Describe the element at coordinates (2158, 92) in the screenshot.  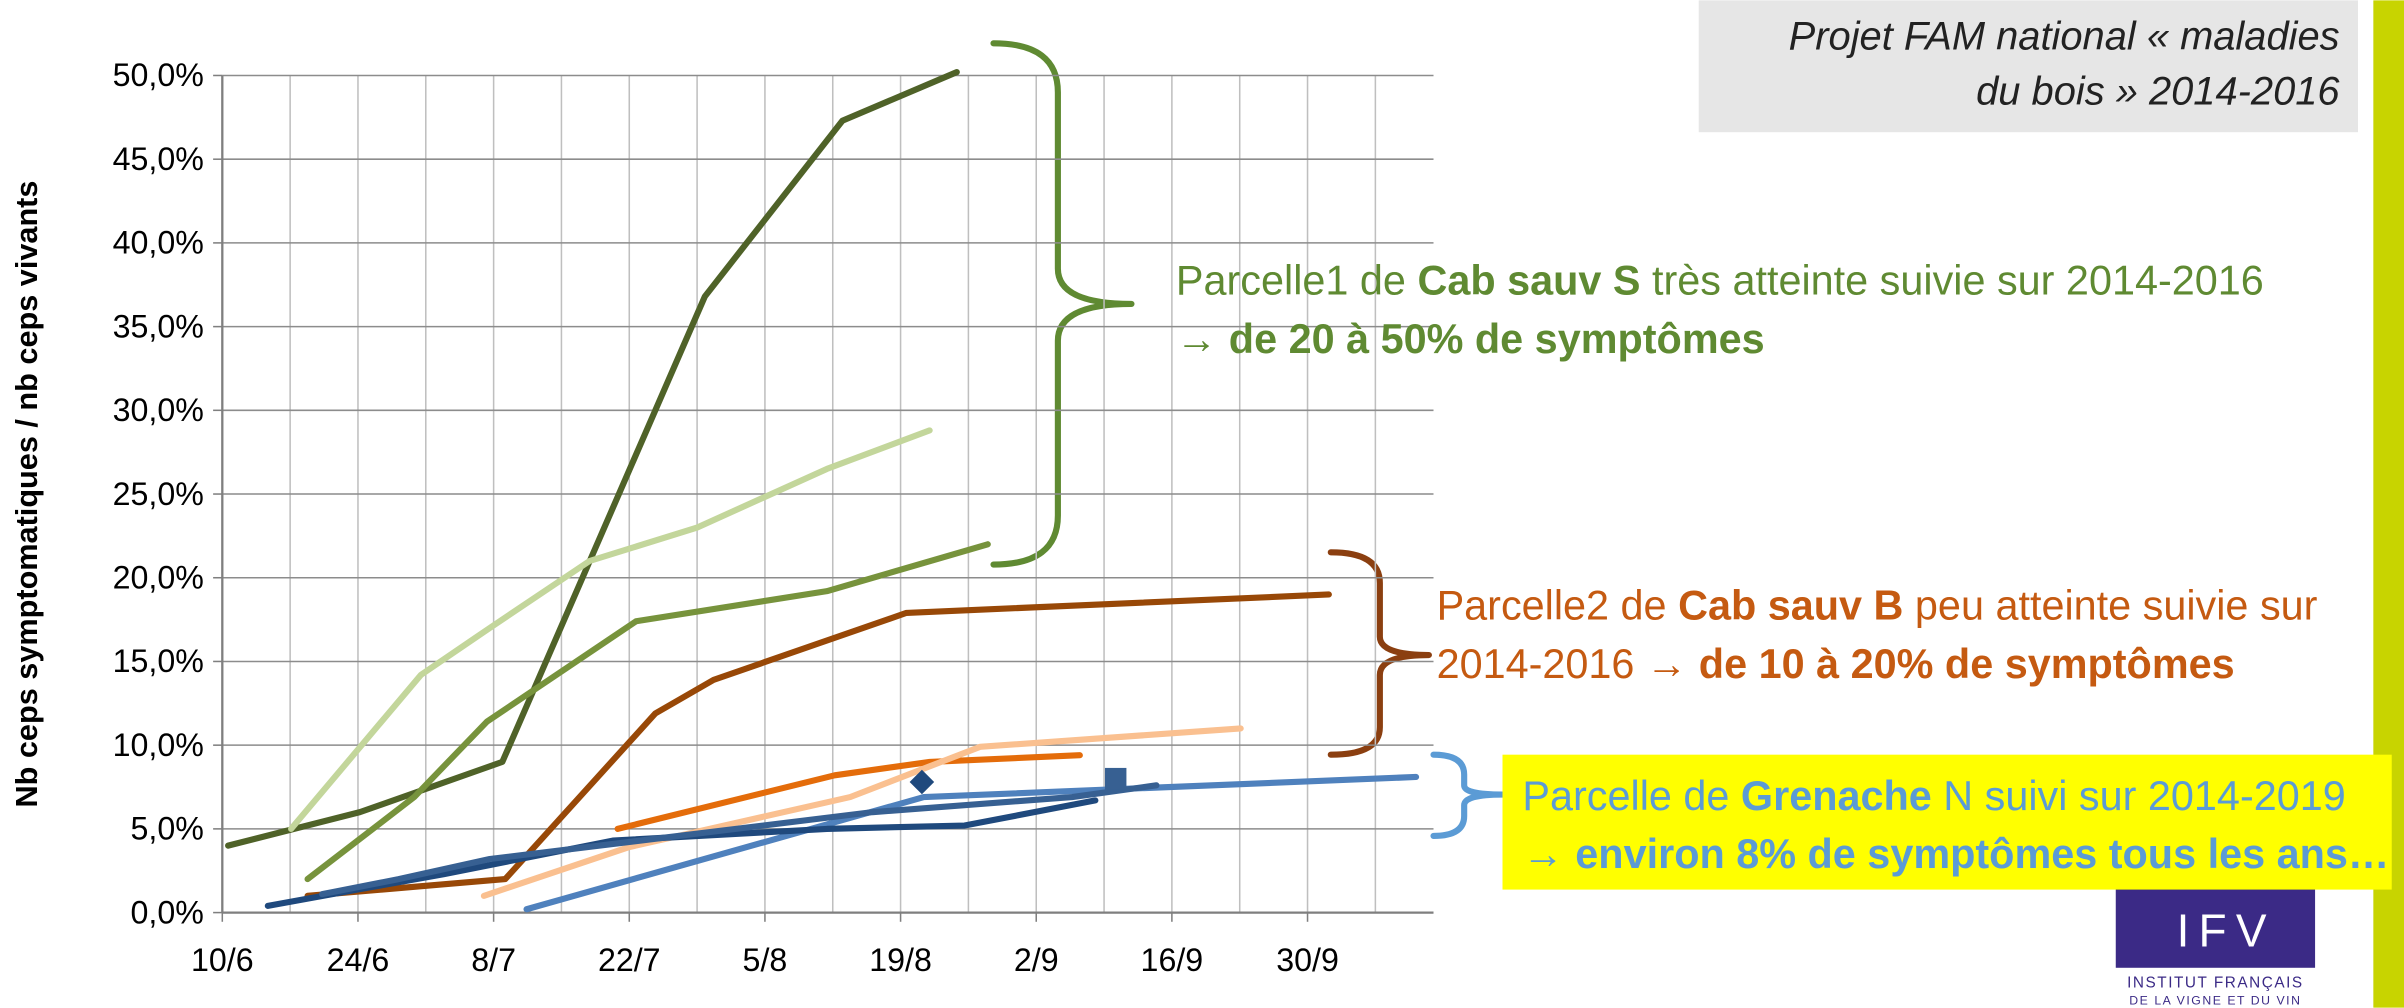
I see `title-line: du bois » 2014-2016` at that location.